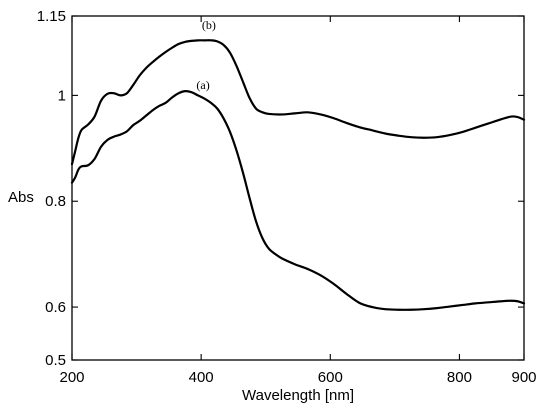  What do you see at coordinates (209, 25) in the screenshot?
I see `series-annotation: (b)` at bounding box center [209, 25].